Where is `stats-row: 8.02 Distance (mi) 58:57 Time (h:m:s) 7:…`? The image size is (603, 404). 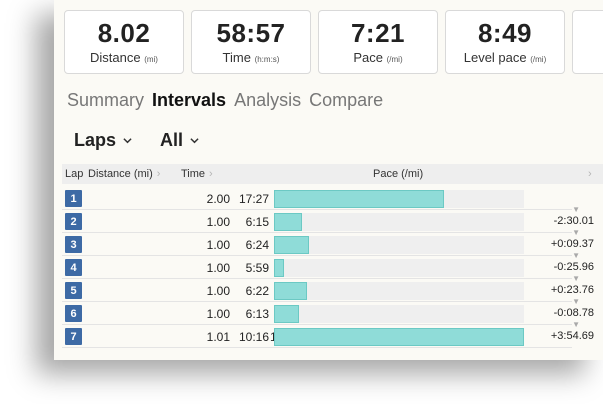 stats-row: 8.02 Distance (mi) 58:57 Time (h:m:s) 7:… is located at coordinates (333, 42).